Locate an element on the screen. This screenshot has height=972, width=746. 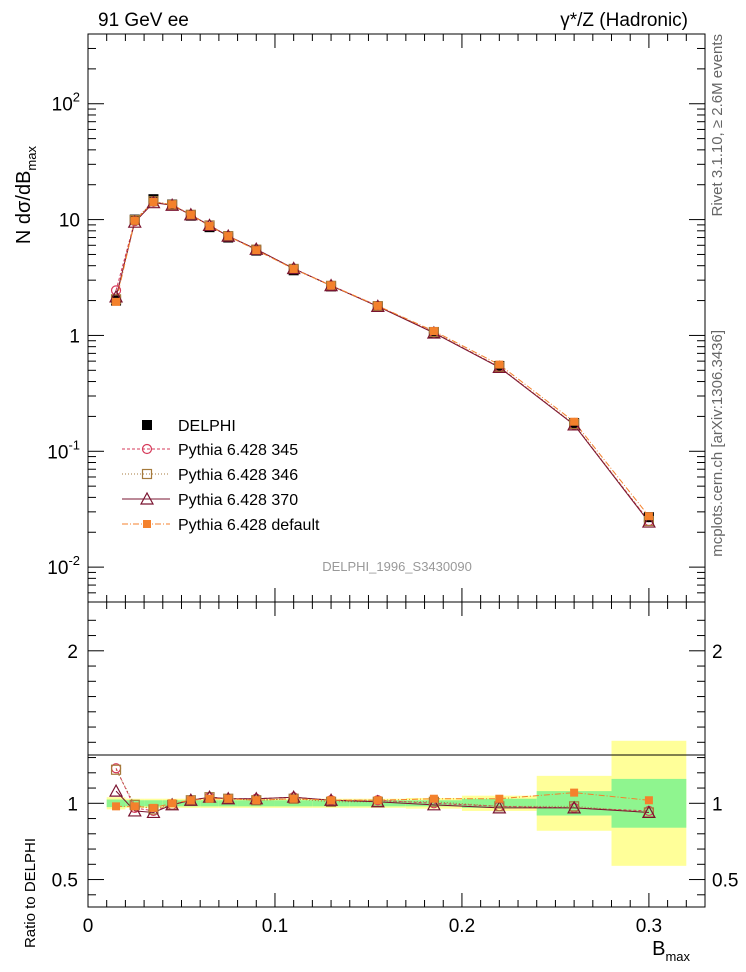
main-y-axis-label: N dσ/dBmax is located at coordinates (26, 195).